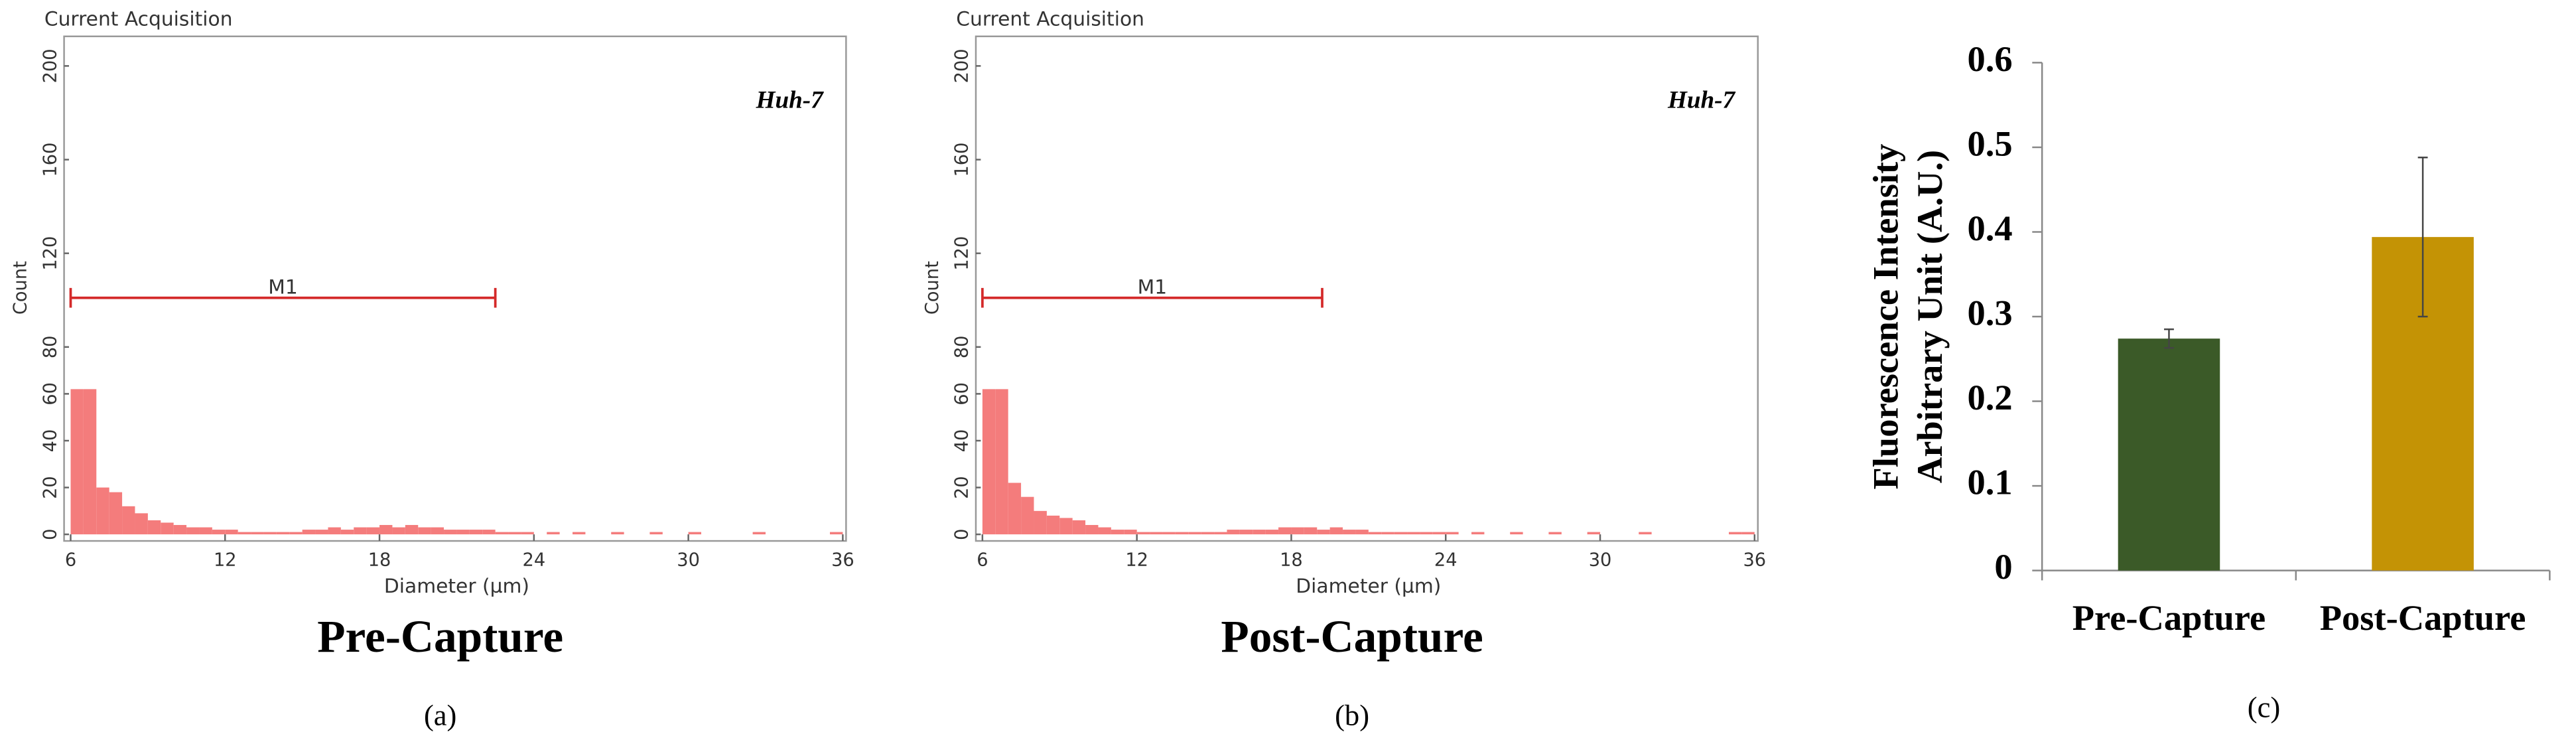 The height and width of the screenshot is (740, 2576). I want to click on marker-label: M1, so click(283, 287).